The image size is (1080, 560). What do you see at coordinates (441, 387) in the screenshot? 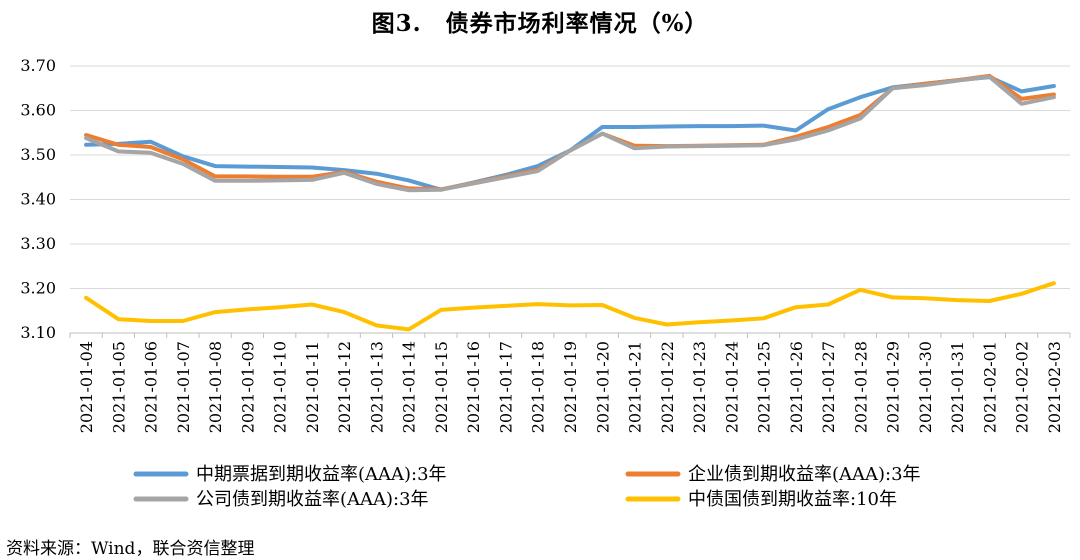
I see `x-tick-label: 2021-01-15` at bounding box center [441, 387].